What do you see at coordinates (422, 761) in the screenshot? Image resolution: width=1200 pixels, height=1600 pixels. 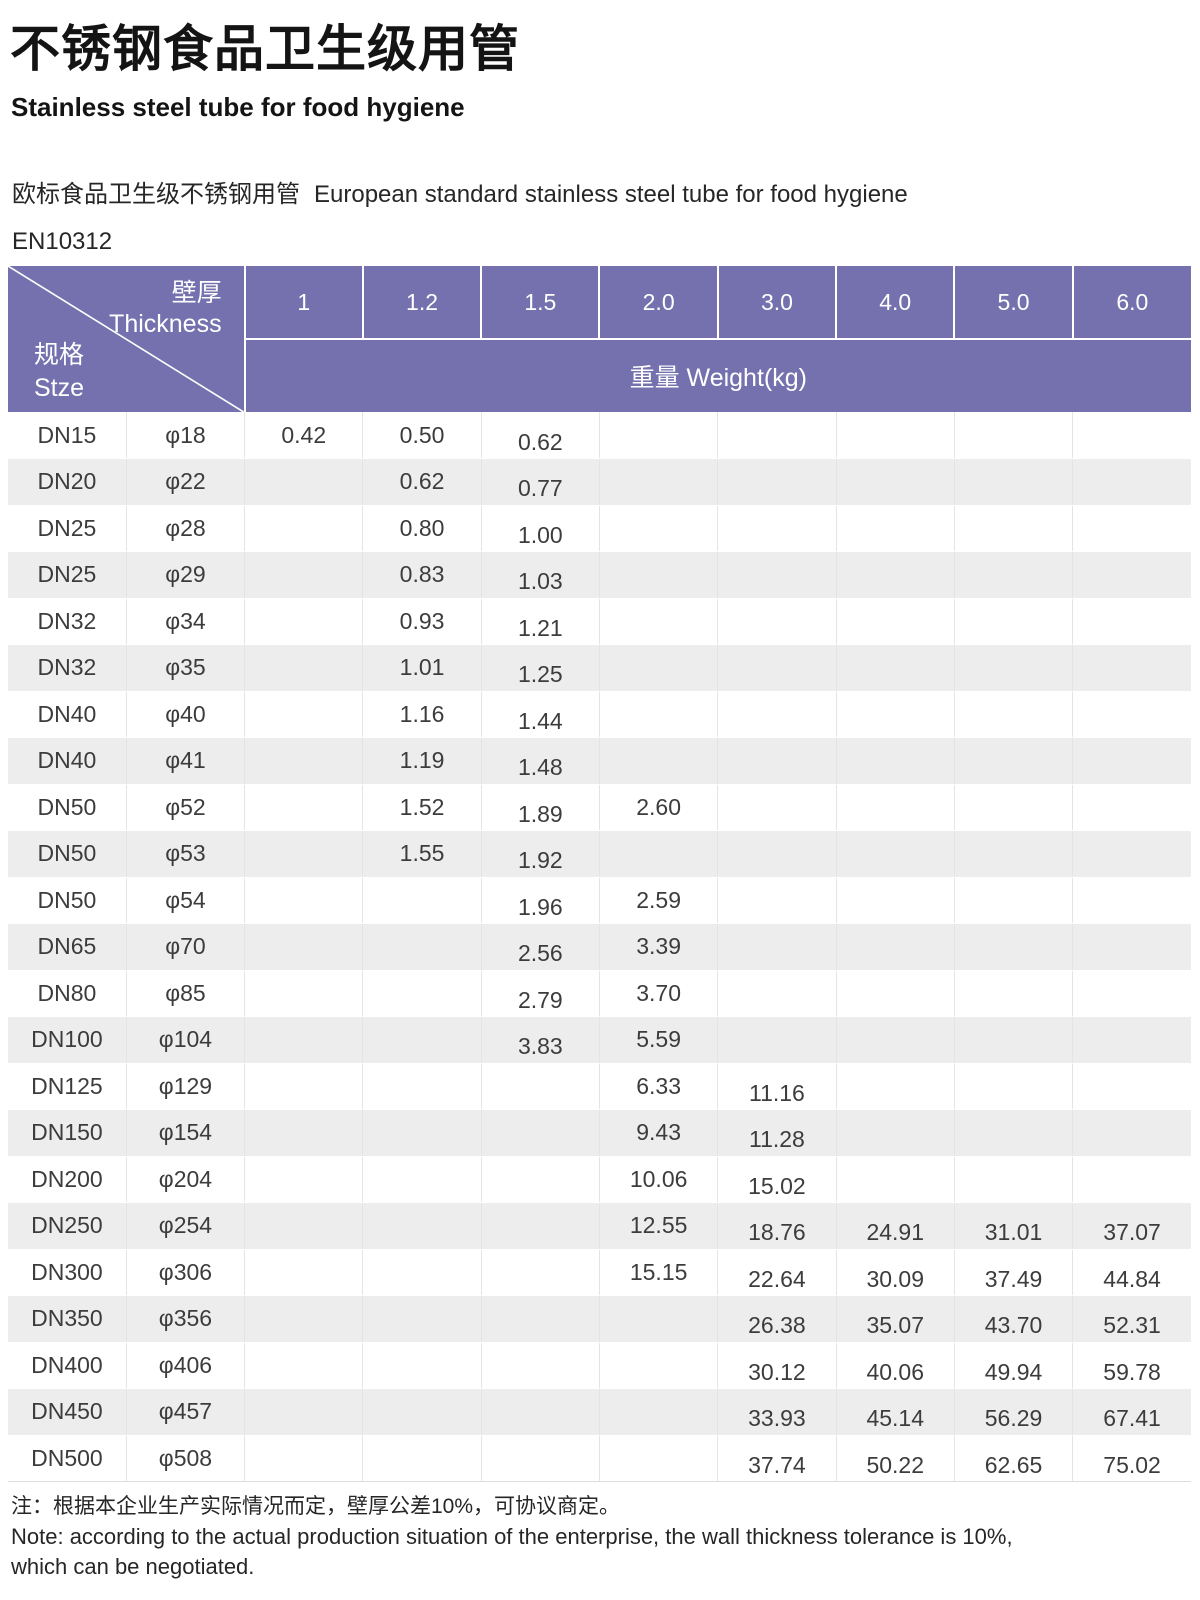 I see `weight-cell-1.2: 1.19` at bounding box center [422, 761].